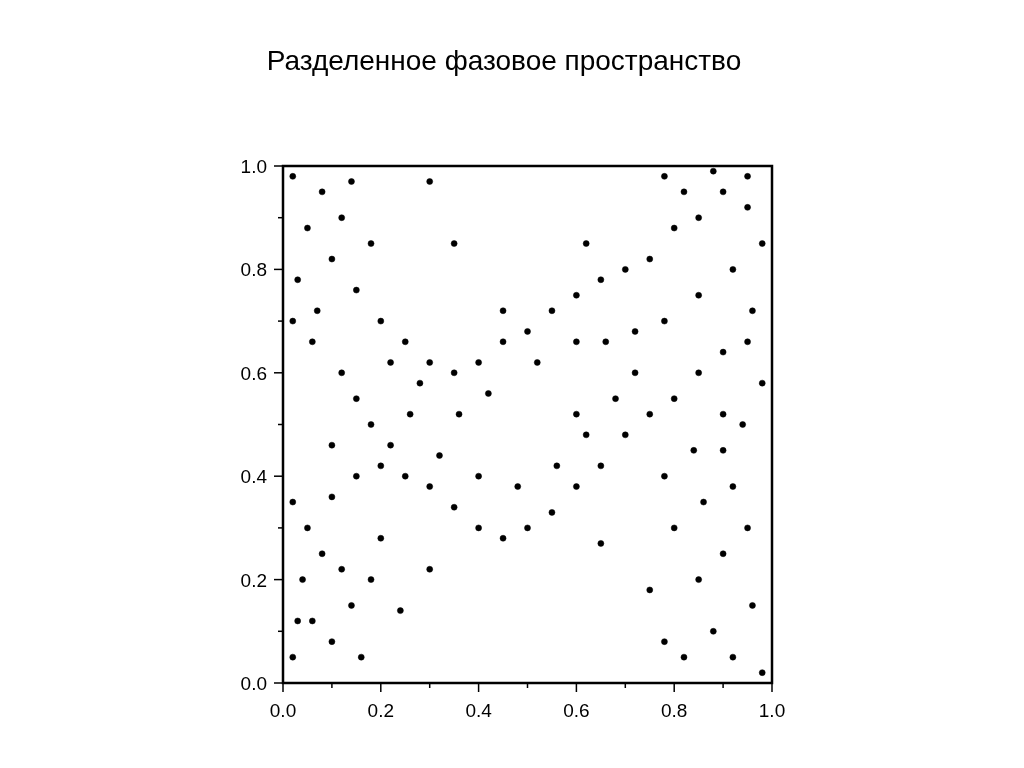 This screenshot has height=768, width=1024. Describe the element at coordinates (504, 60) in the screenshot. I see `chart-title: Разделенное фазовое пространство` at that location.